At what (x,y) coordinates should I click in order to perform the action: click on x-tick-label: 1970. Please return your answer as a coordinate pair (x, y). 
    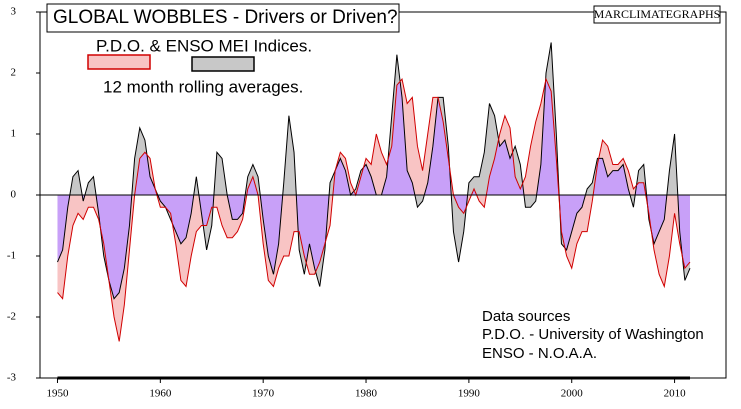
    Looking at the image, I should click on (263, 394).